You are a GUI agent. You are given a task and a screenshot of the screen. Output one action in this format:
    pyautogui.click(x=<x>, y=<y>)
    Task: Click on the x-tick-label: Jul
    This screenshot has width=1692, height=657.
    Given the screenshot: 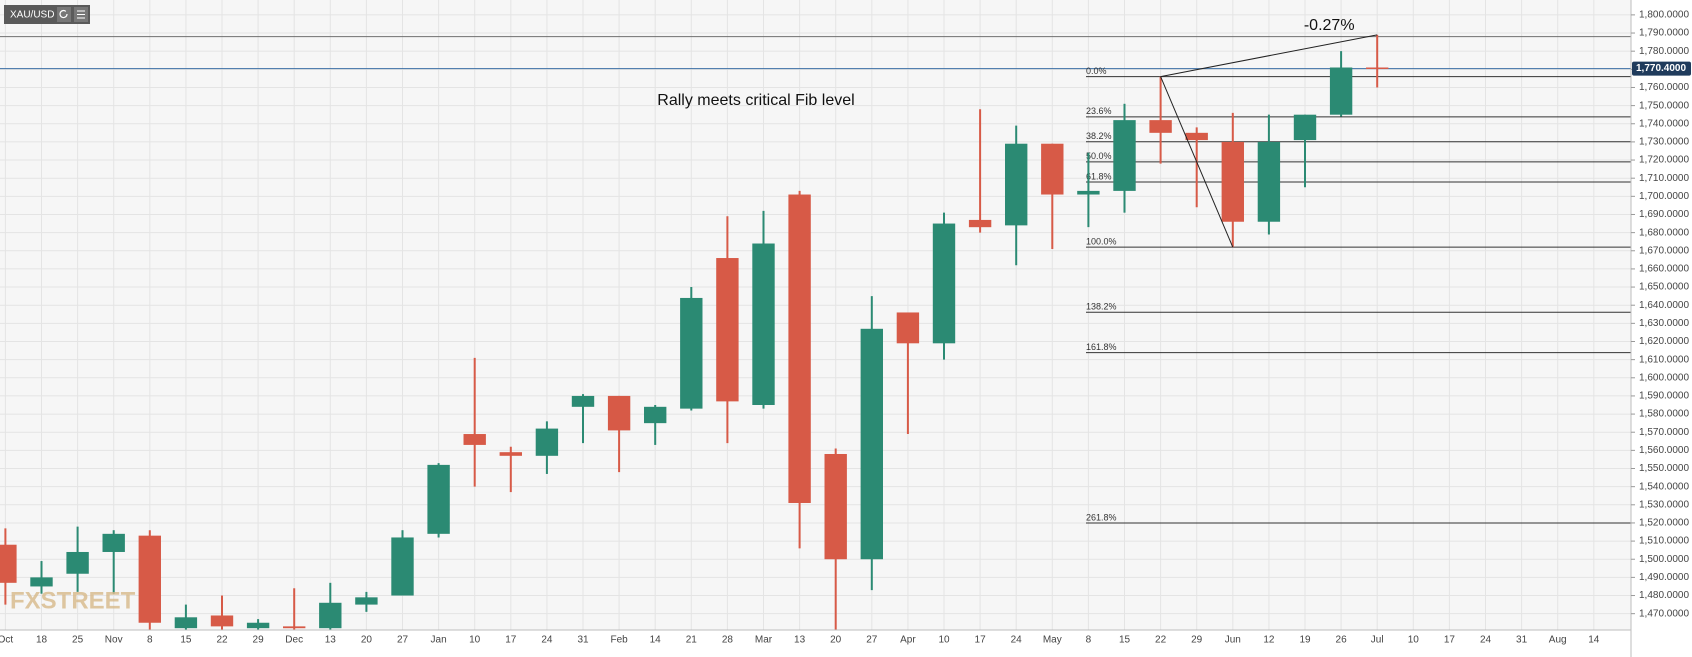 What is the action you would take?
    pyautogui.click(x=1377, y=640)
    